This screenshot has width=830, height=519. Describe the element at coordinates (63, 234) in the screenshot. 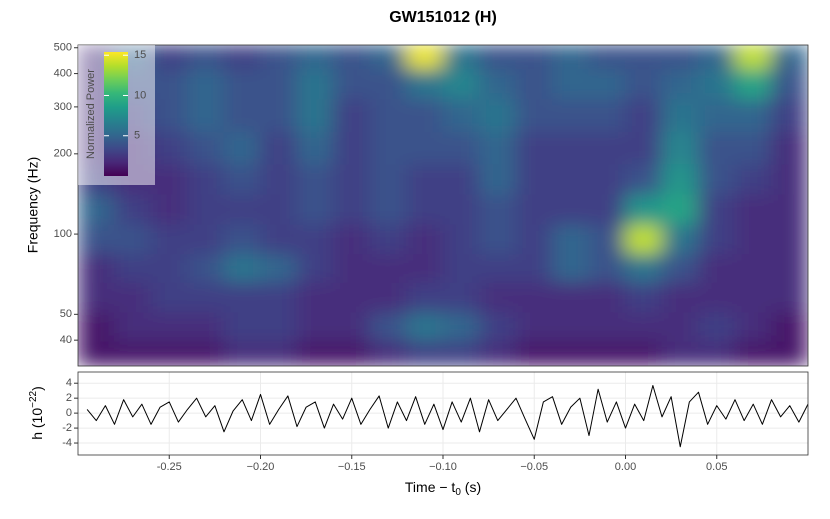

I see `y-tick-label: 100` at that location.